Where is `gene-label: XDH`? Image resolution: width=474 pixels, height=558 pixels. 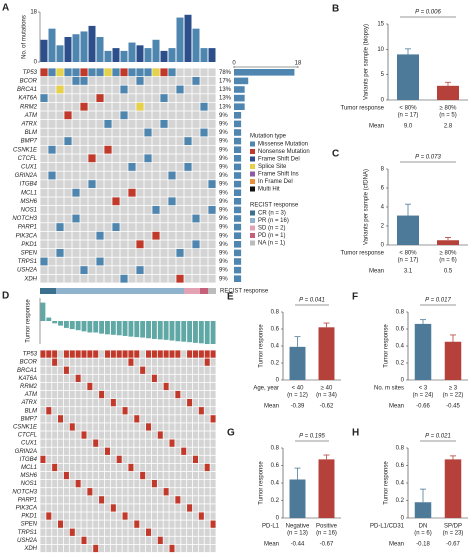
gene-label: XDH is located at coordinates (30, 279).